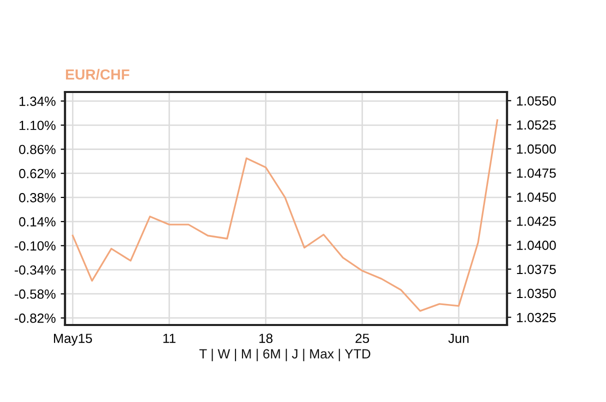 Image resolution: width=606 pixels, height=402 pixels. I want to click on y2-tick-label: 1.0375, so click(536, 269).